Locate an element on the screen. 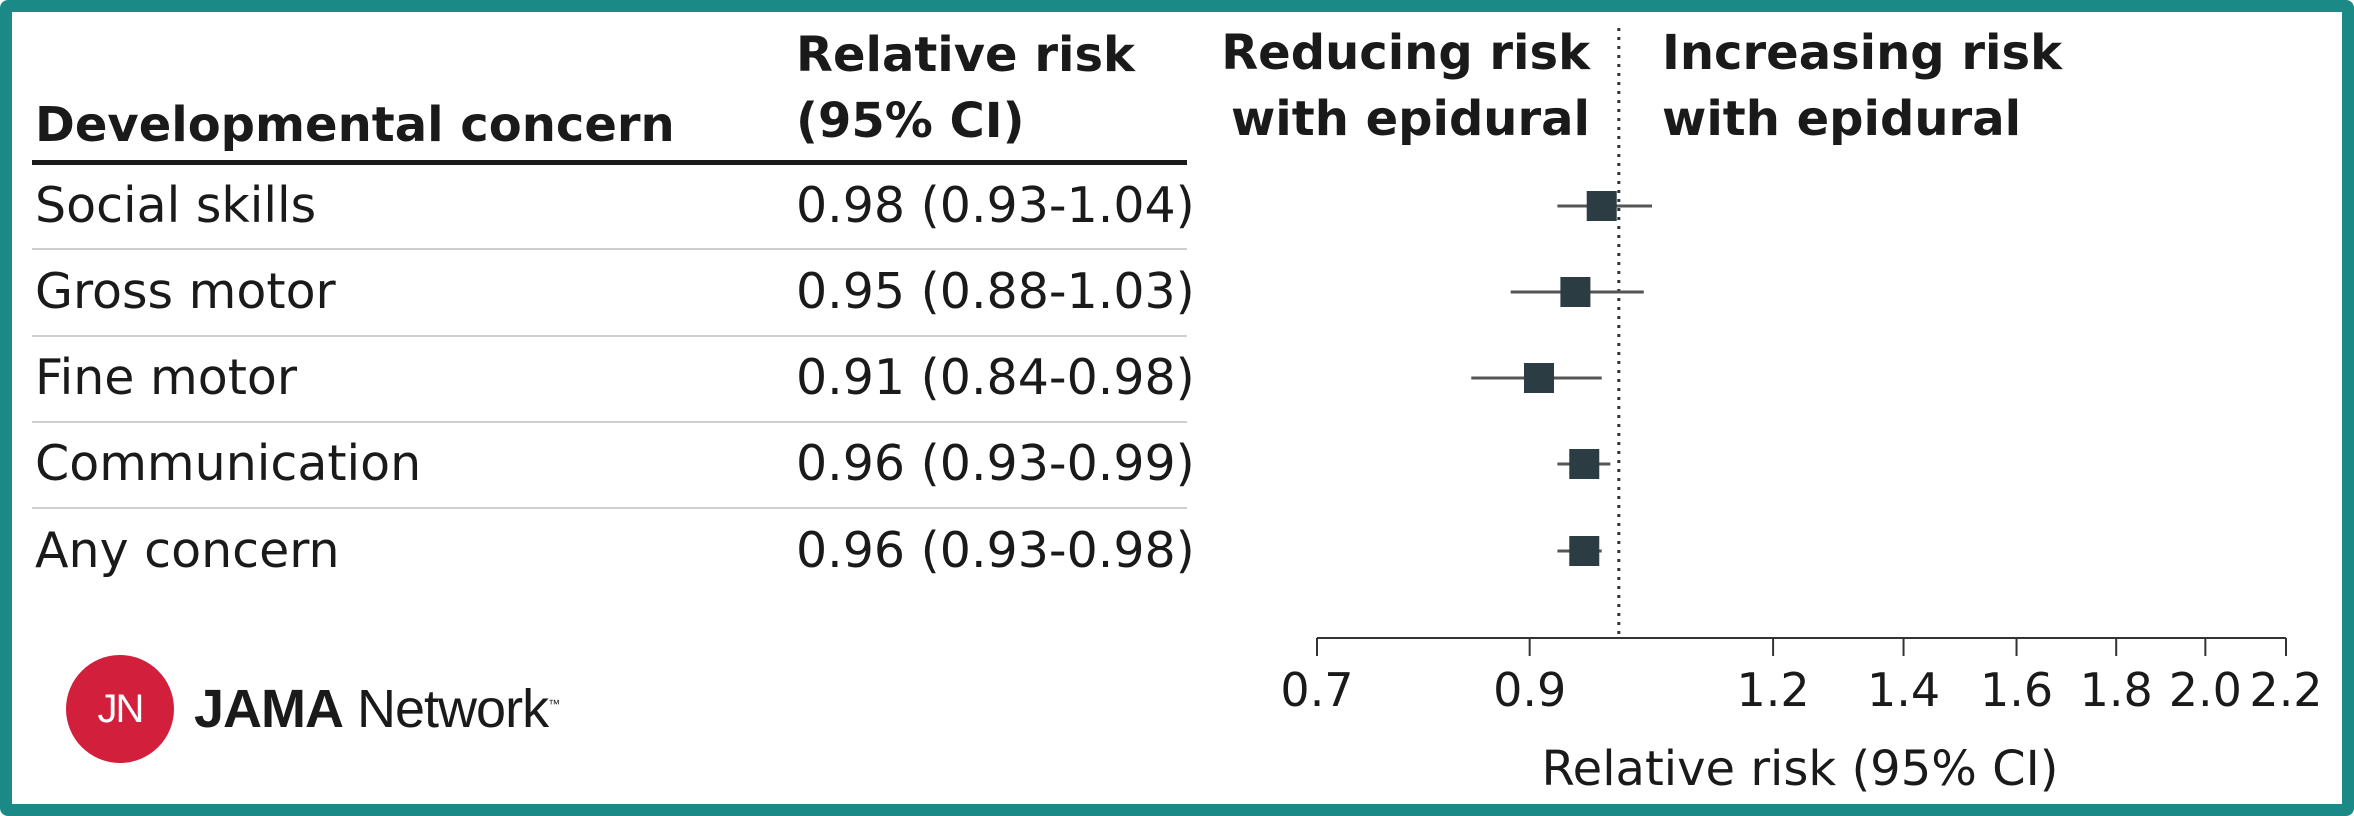  row-label: Gross motor is located at coordinates (185, 291).